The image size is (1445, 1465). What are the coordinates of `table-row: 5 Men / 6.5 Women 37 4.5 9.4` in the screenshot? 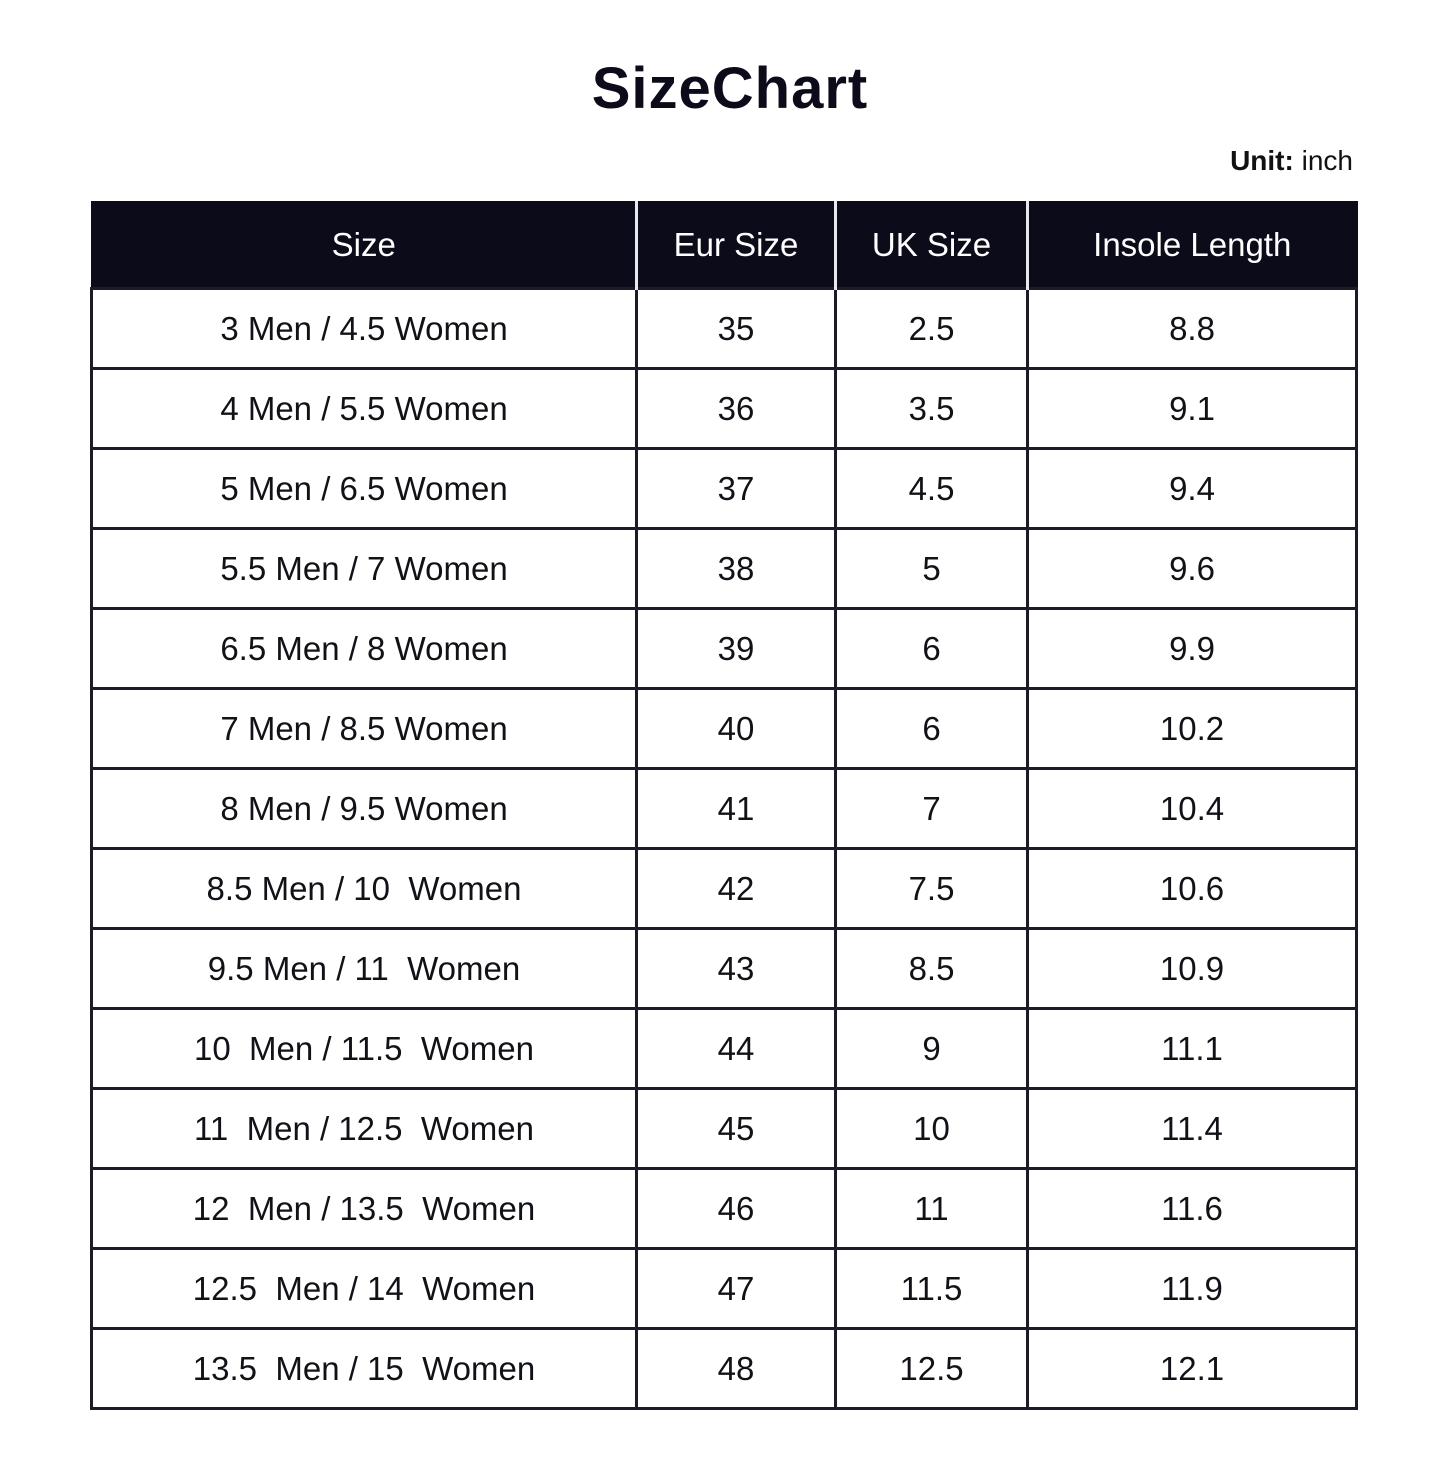 It's located at (724, 488).